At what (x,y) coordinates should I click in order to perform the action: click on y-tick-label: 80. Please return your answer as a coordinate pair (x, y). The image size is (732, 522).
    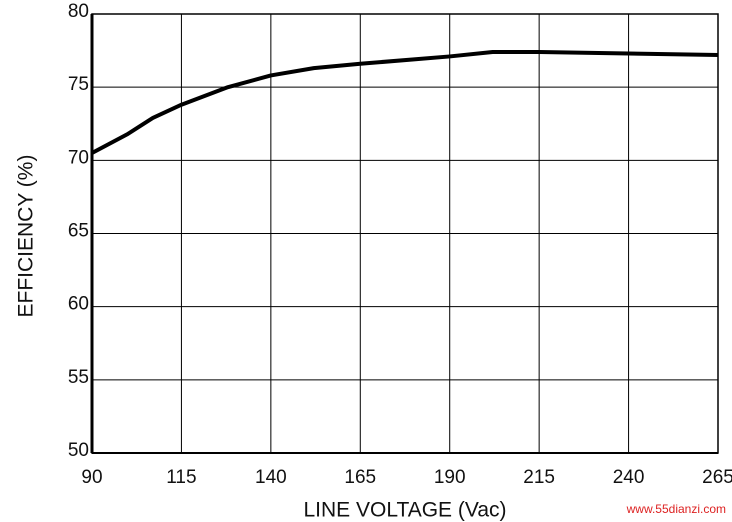
    Looking at the image, I should click on (78, 11).